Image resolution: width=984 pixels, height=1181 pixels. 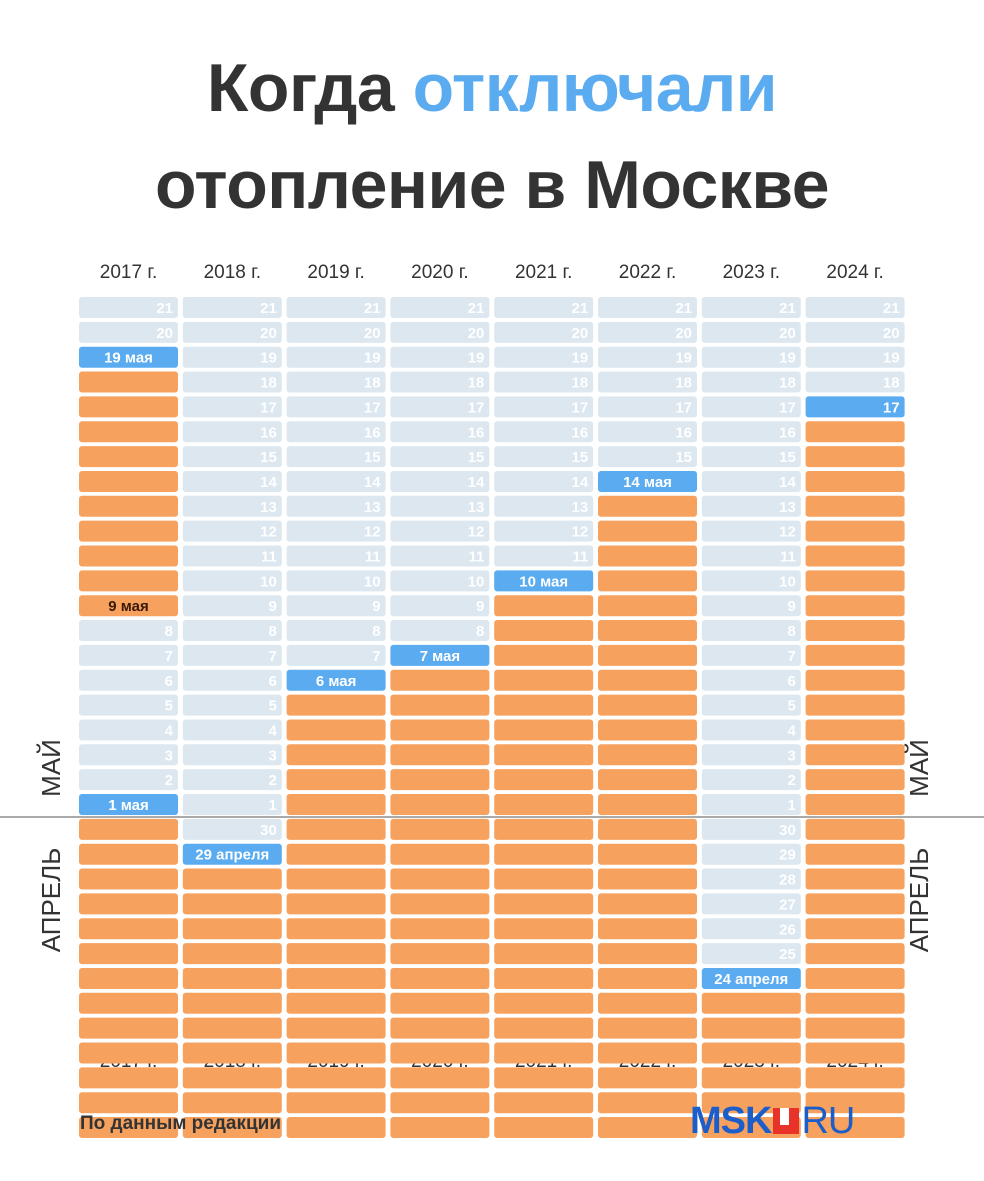 I want to click on day-number-2023-april-25: 25, so click(x=787, y=954).